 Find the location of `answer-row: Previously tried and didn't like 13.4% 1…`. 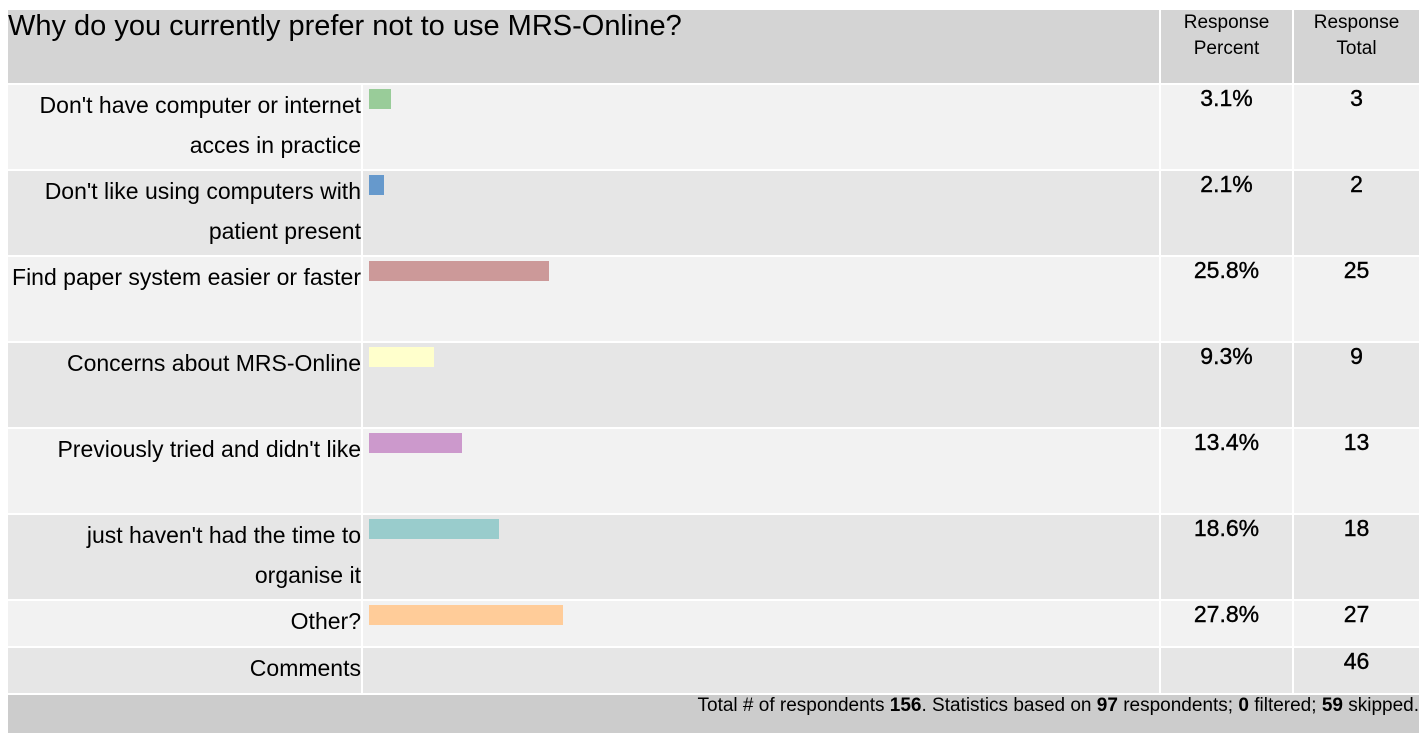

answer-row: Previously tried and didn't like 13.4% 1… is located at coordinates (713, 471).